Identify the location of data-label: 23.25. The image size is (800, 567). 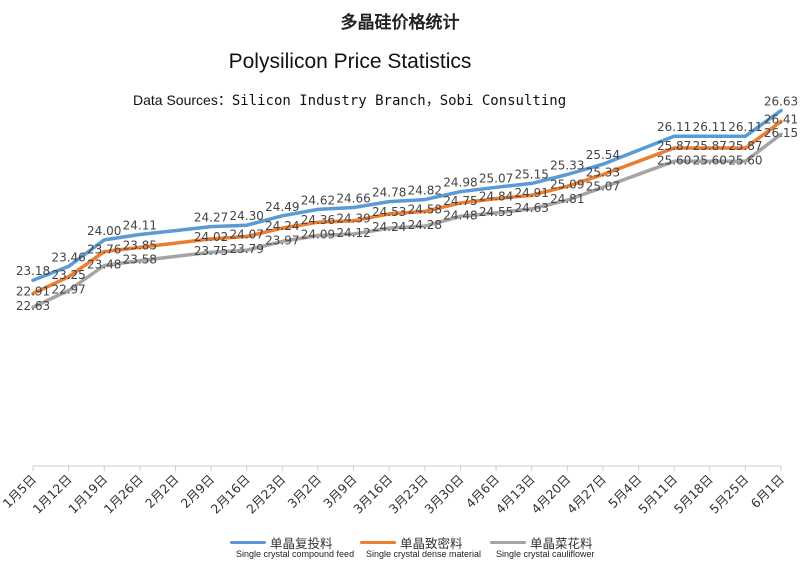
(68, 275).